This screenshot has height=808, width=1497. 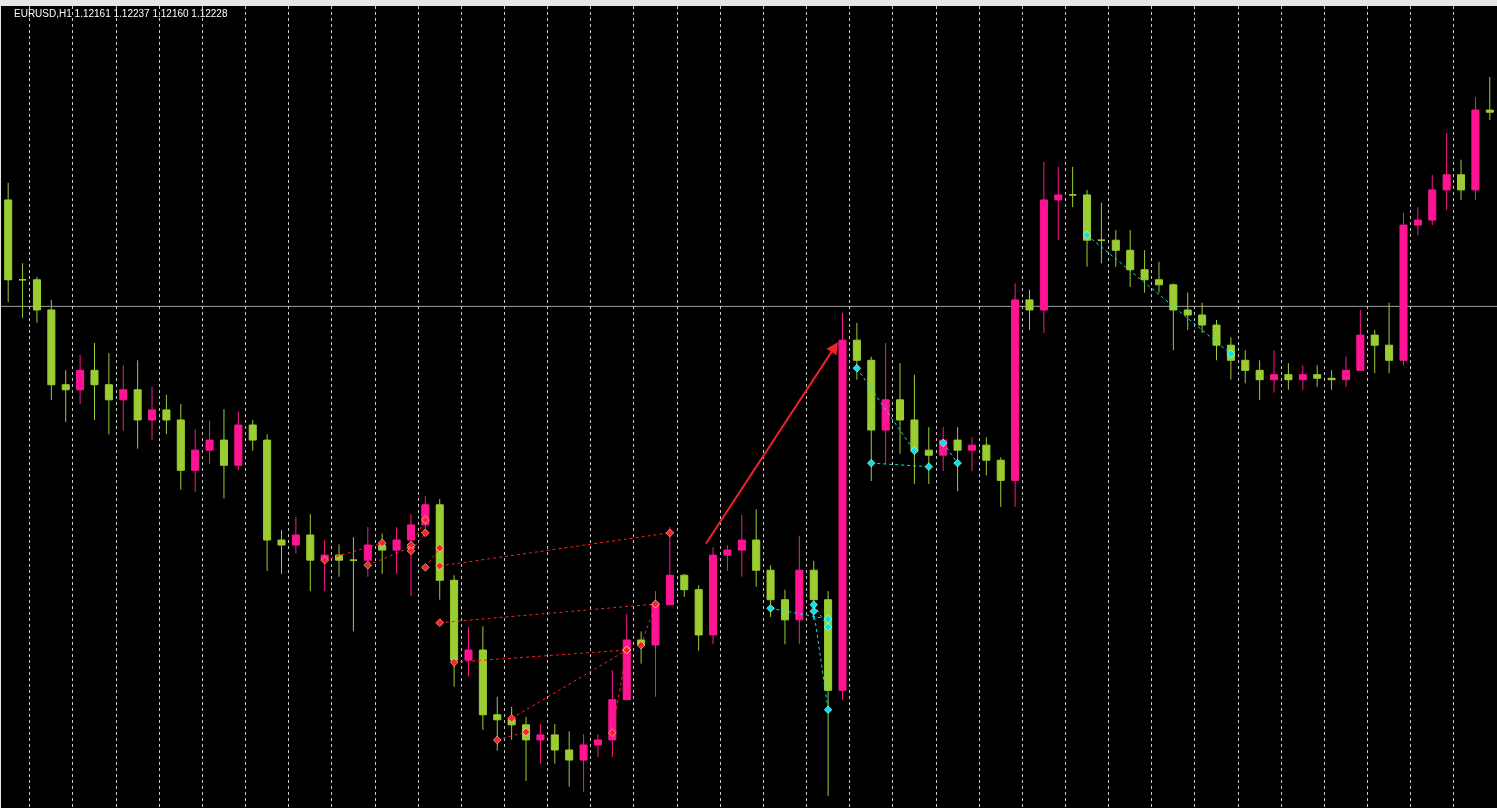 What do you see at coordinates (121, 13) in the screenshot?
I see `chart-title: EURUSD,H1 1.12161 1.12237 1.12160 1.12228` at bounding box center [121, 13].